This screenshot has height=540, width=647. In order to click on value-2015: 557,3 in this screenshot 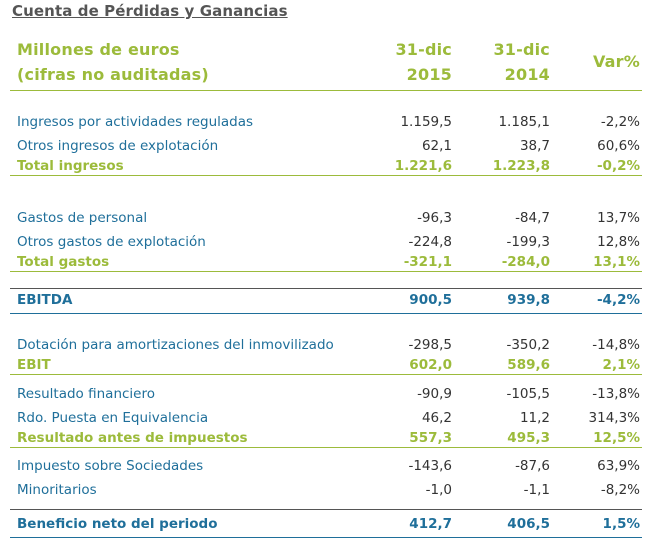, I will do `click(430, 438)`.